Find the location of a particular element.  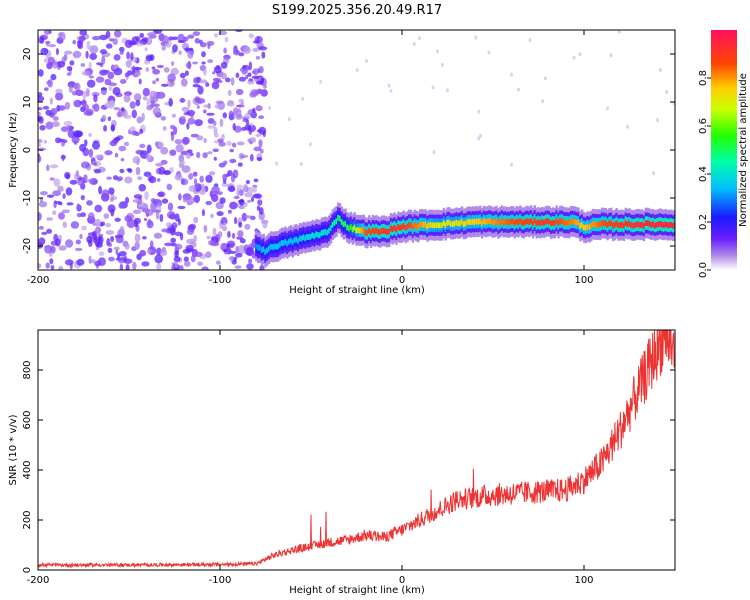

y-tick-label: 0 is located at coordinates (27, 150).